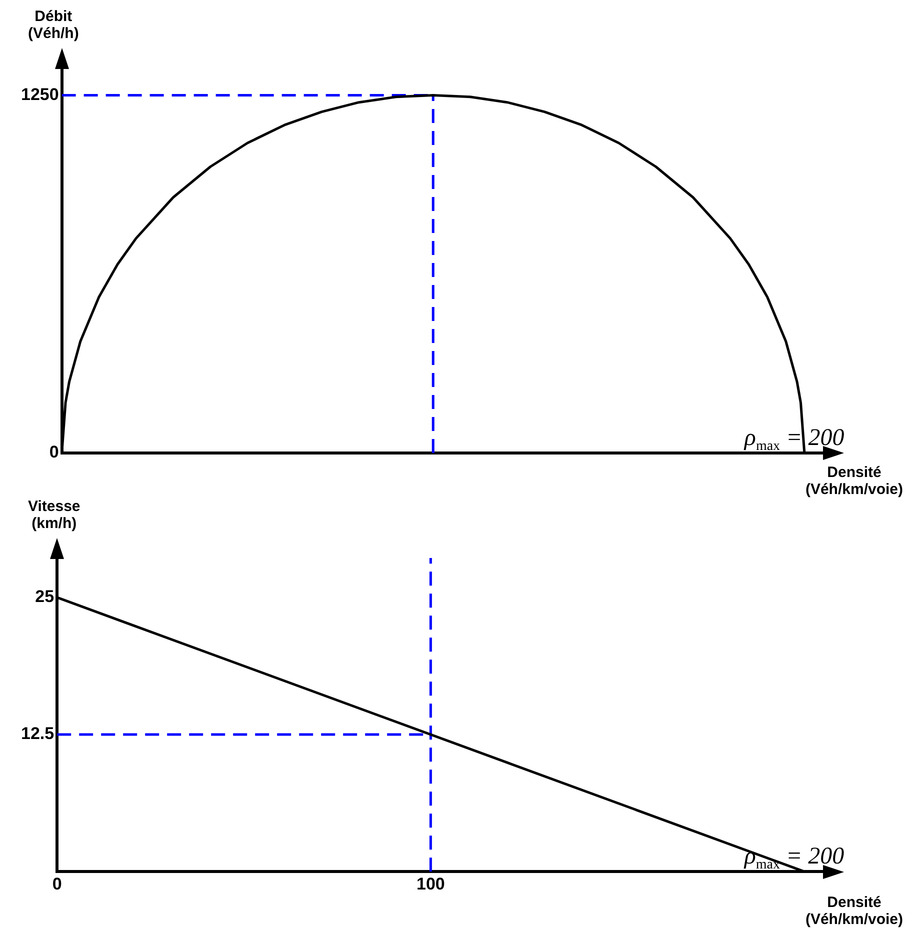  I want to click on y-tick-label: 12.5, so click(37, 734).